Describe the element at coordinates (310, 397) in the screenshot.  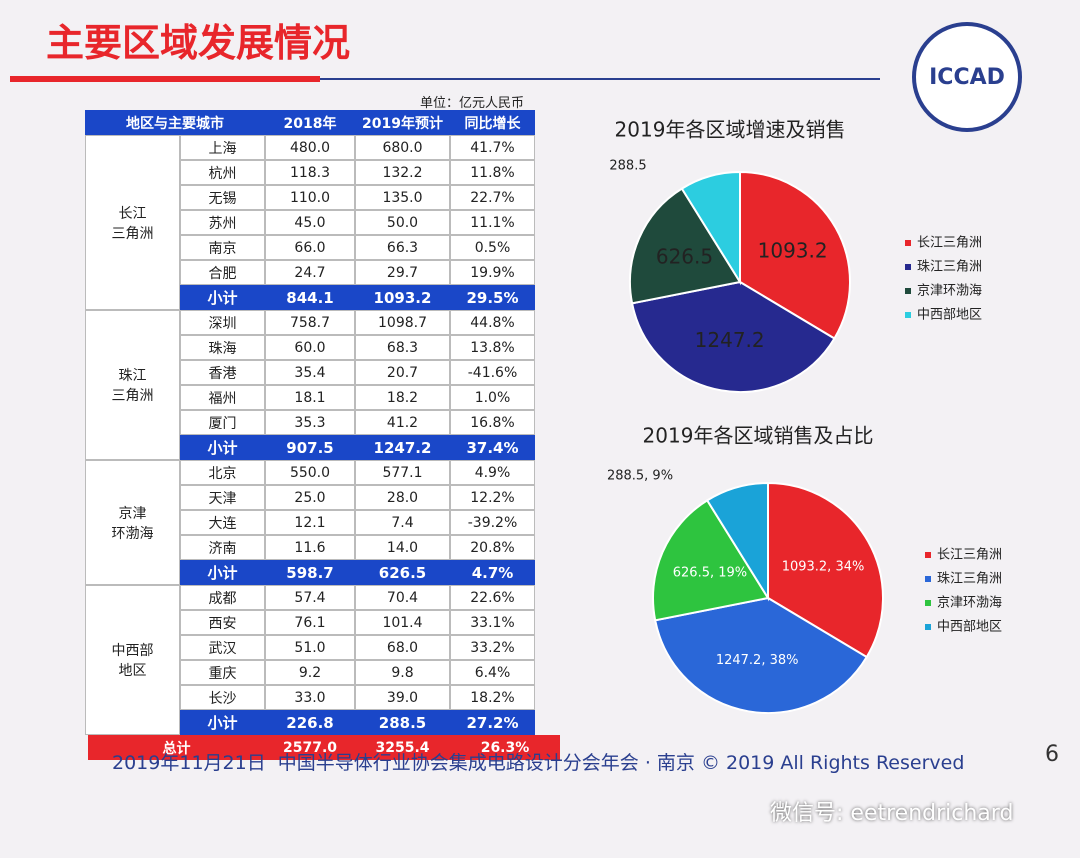
I see `table-cell: 18.1` at that location.